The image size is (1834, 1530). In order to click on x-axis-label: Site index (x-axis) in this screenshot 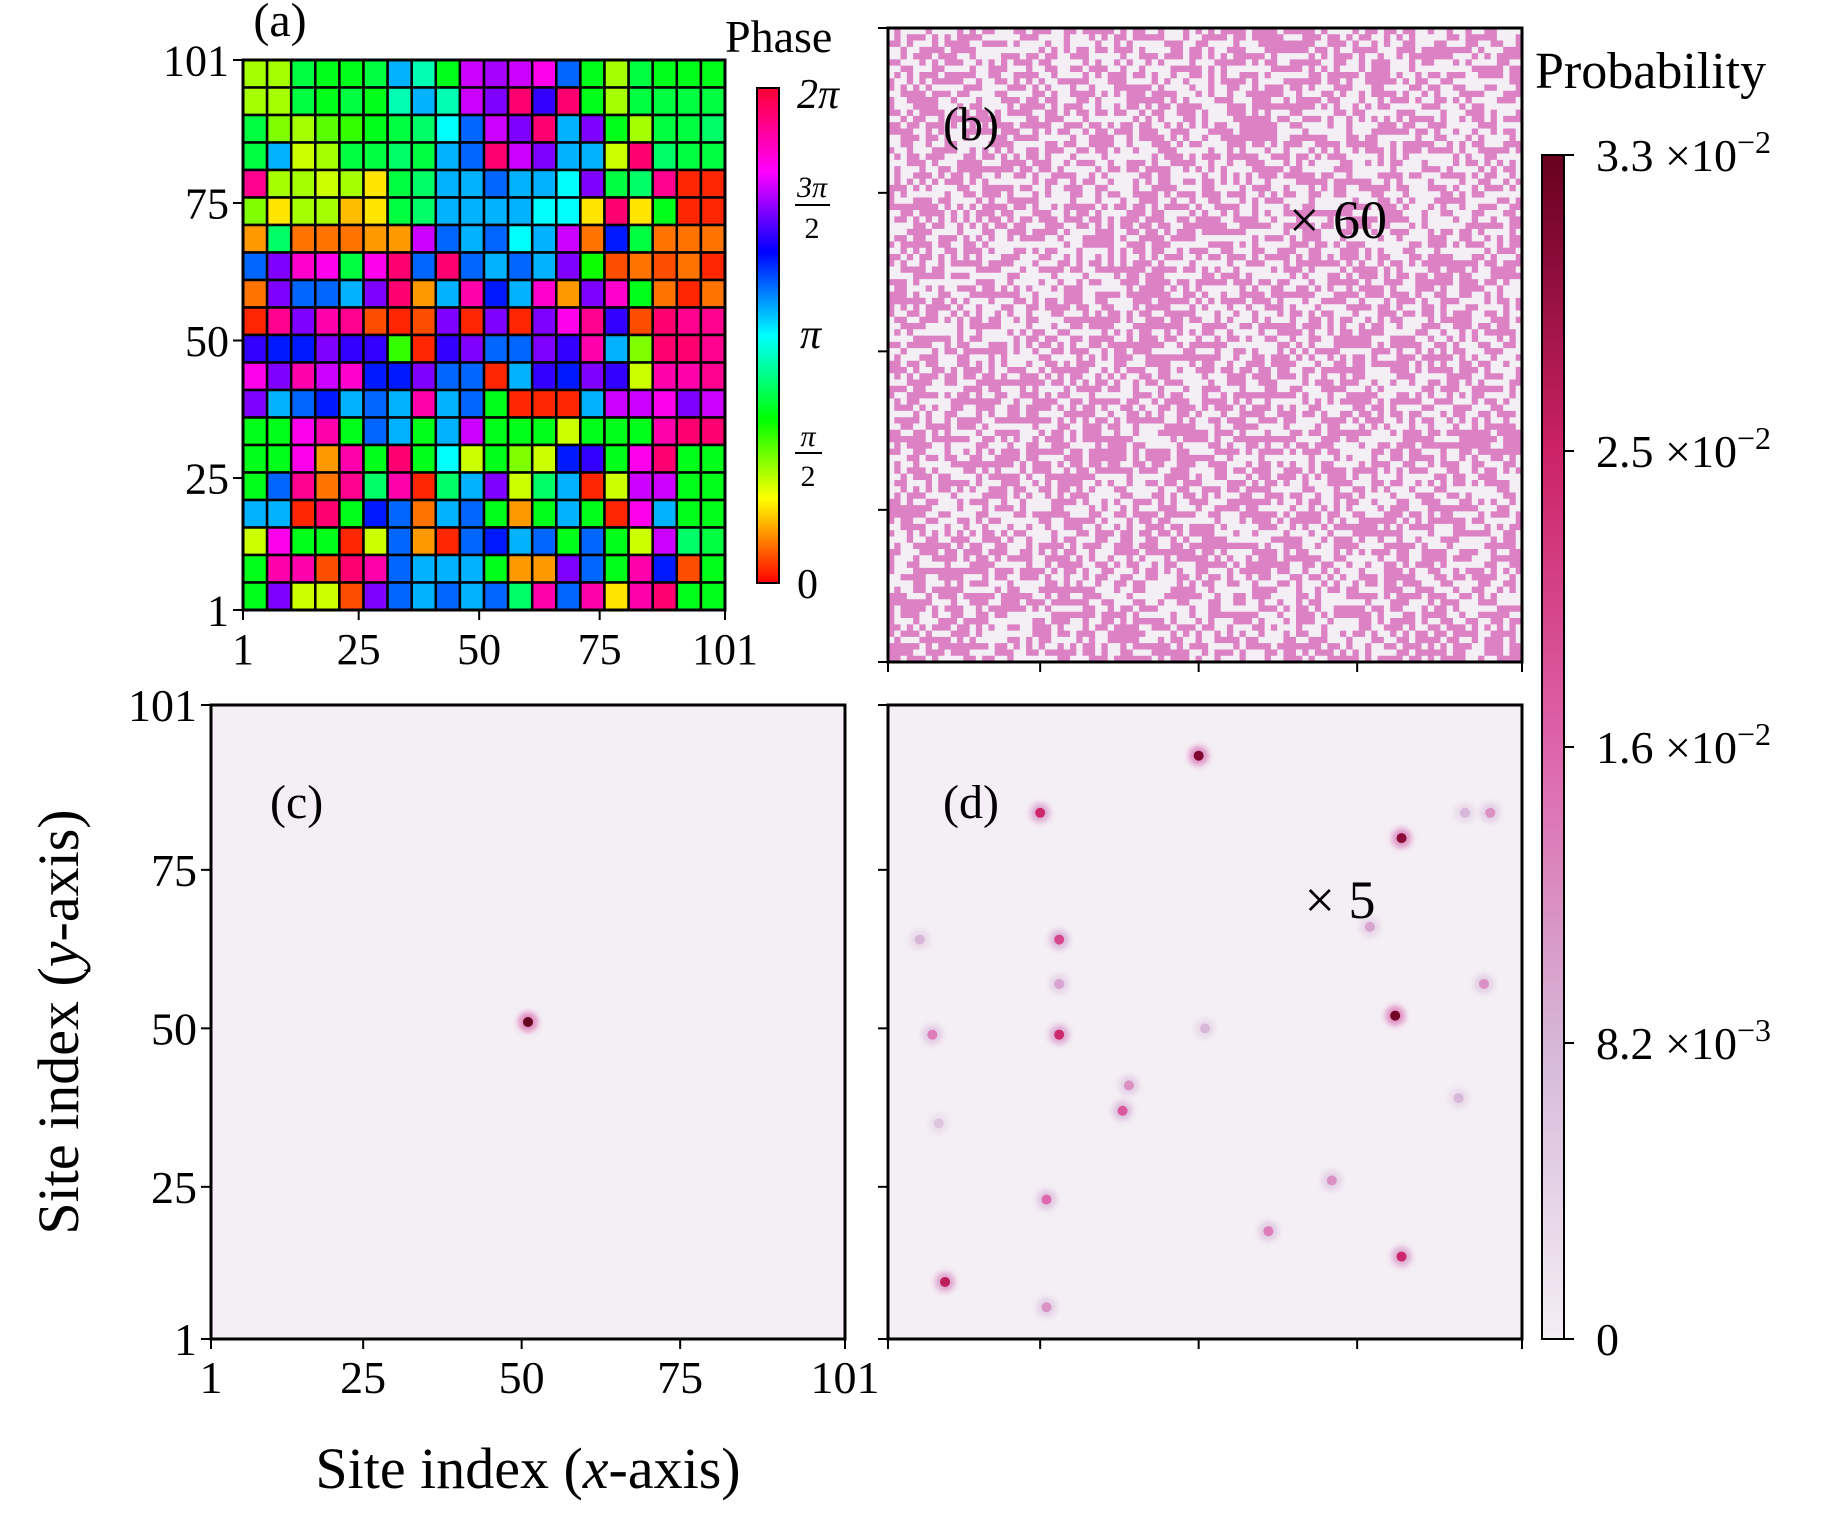, I will do `click(527, 1468)`.